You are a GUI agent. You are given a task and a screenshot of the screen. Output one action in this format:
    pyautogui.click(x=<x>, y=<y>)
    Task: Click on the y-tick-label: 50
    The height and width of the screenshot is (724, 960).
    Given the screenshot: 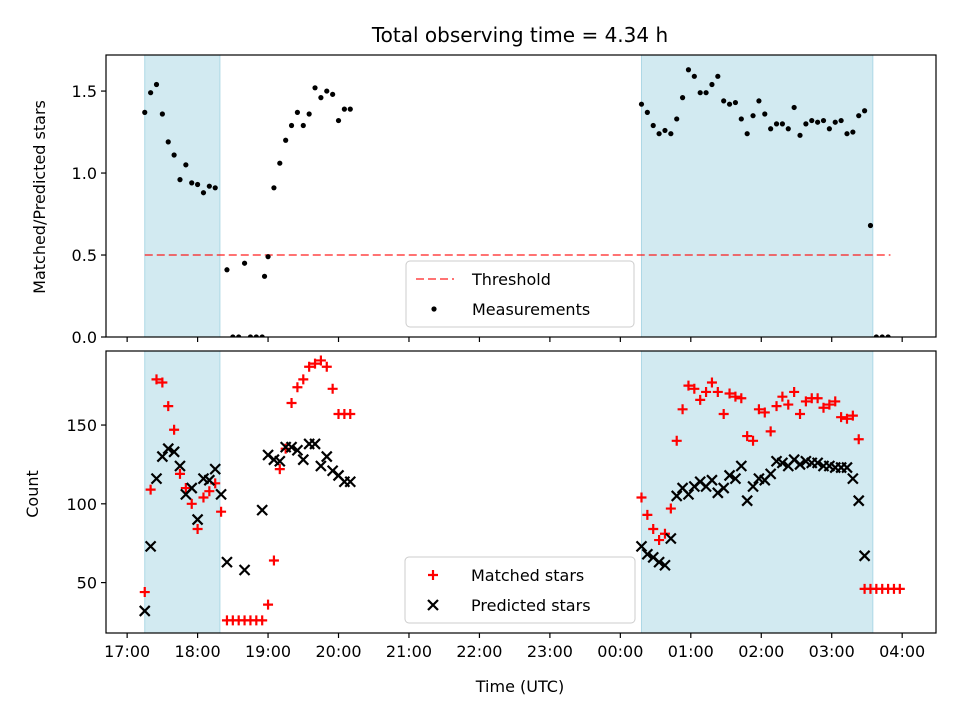 What is the action you would take?
    pyautogui.click(x=87, y=583)
    